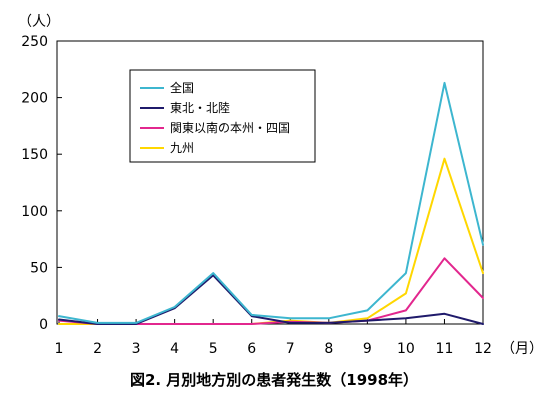 This screenshot has width=549, height=406. I want to click on x-tick-label: 11, so click(445, 349).